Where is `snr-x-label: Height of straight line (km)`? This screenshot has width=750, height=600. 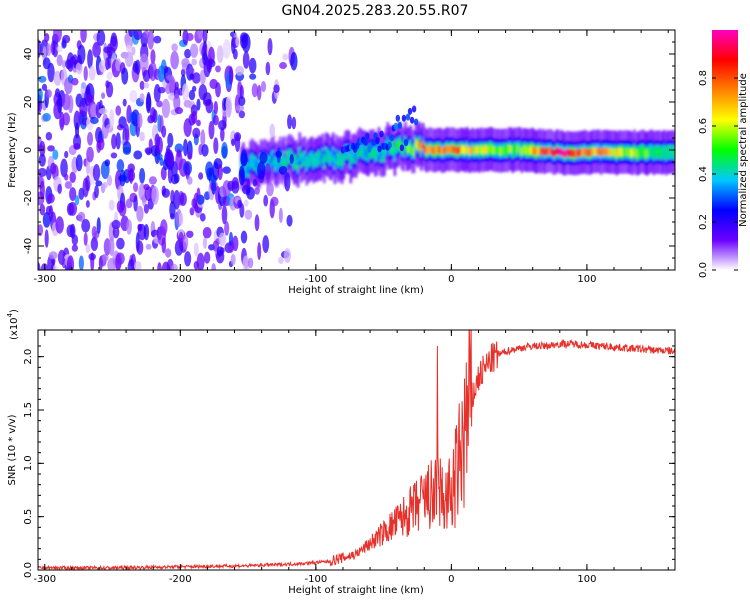
snr-x-label: Height of straight line (km) is located at coordinates (356, 590).